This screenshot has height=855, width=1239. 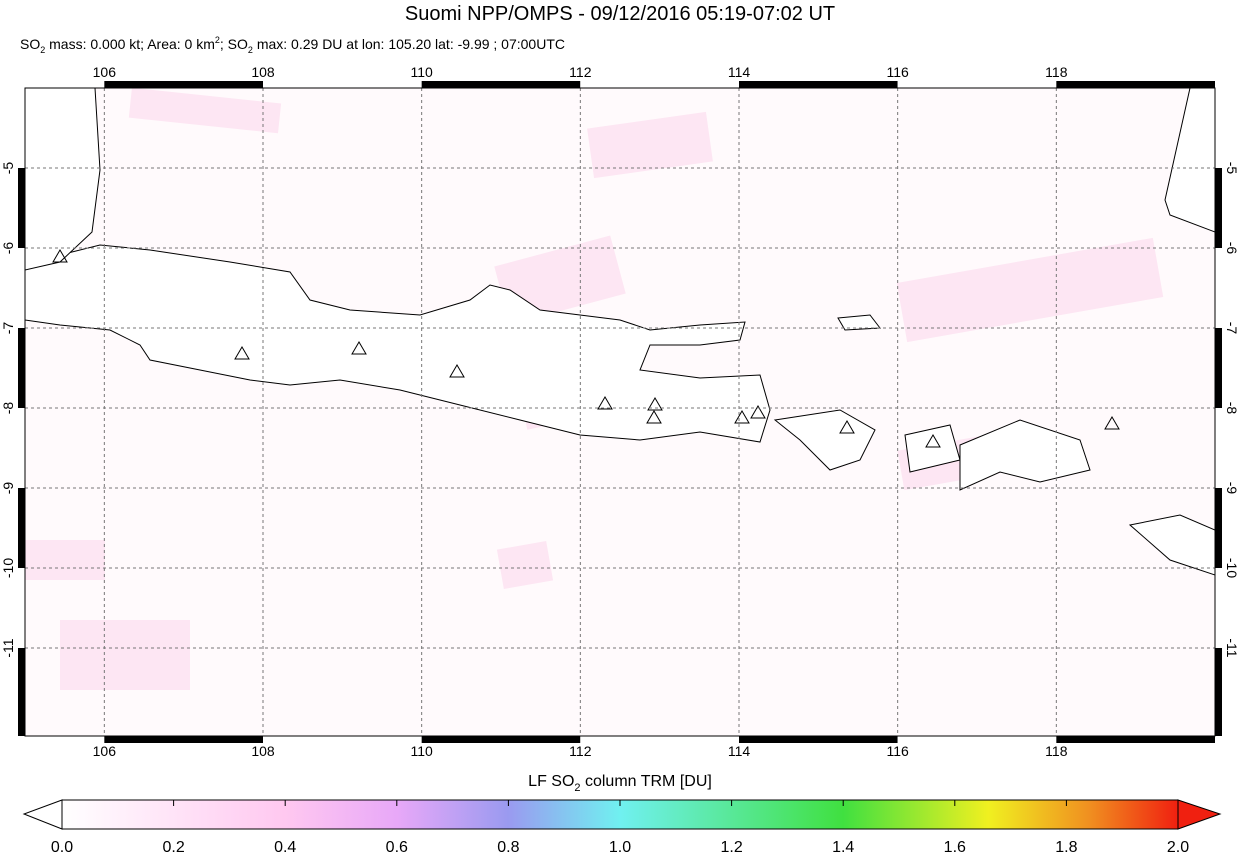 I want to click on colorbar-label-part: LF SO, so click(x=551, y=781).